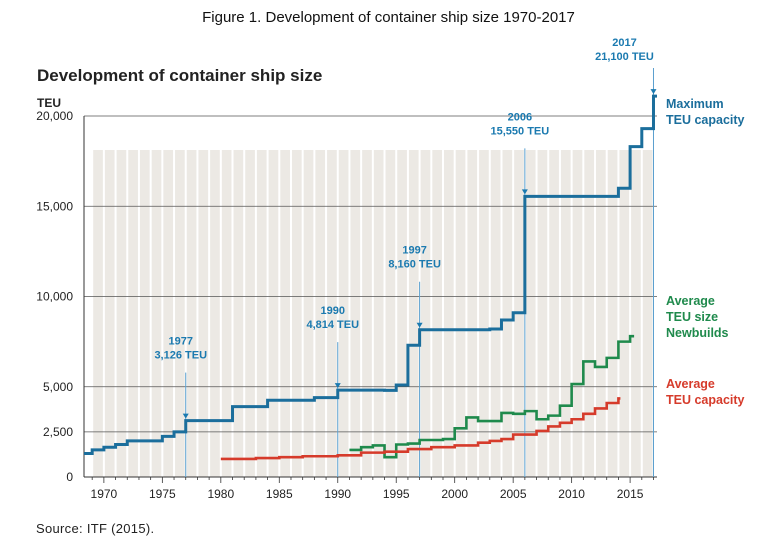  What do you see at coordinates (414, 265) in the screenshot?
I see `annotation-label: 8,160 TEU` at bounding box center [414, 265].